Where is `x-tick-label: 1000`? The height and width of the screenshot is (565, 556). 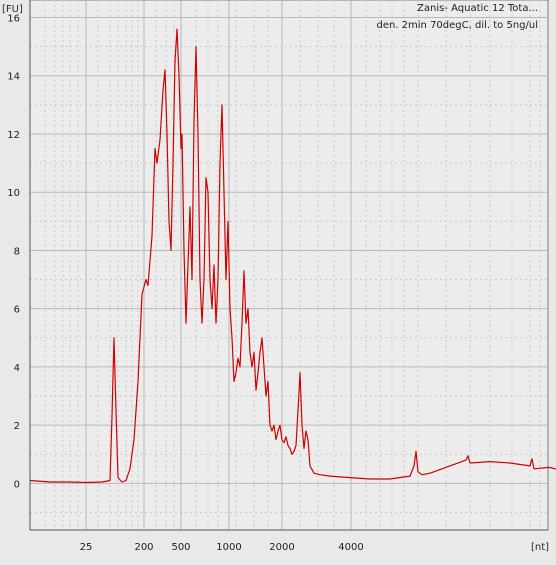
x-tick-label: 1000 is located at coordinates (228, 547).